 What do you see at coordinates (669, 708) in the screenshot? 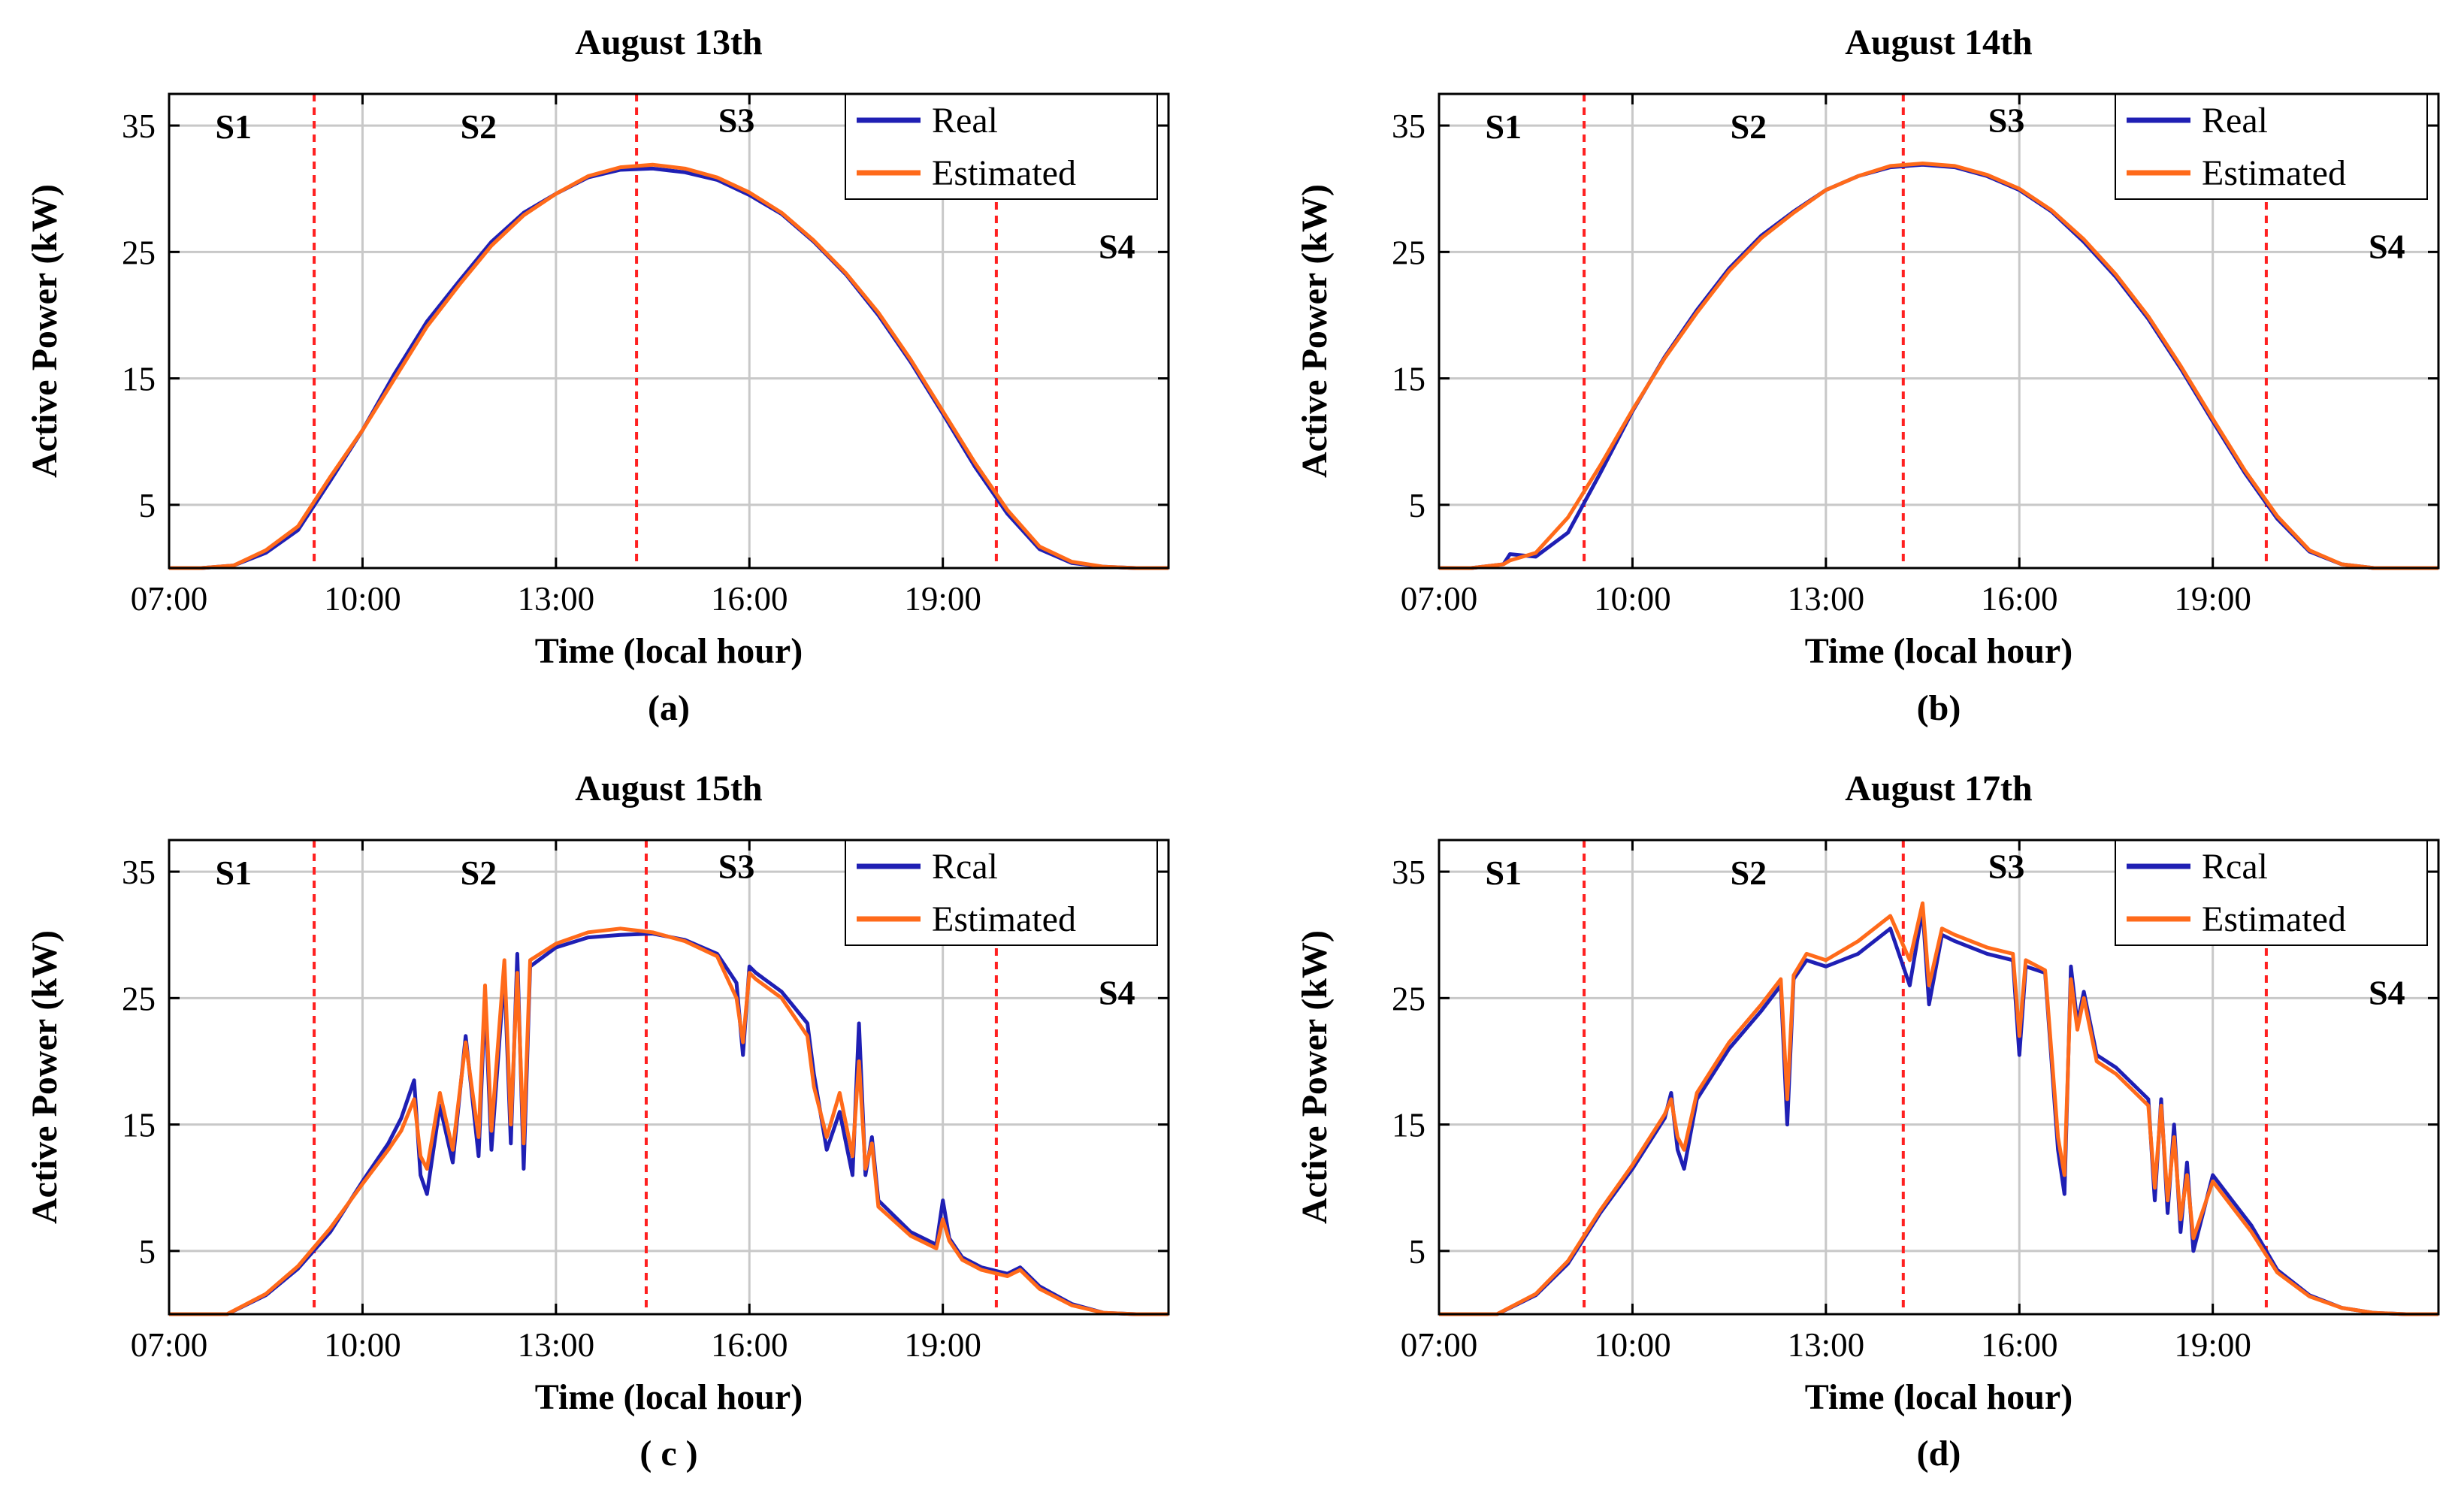
I see `subfigure-label: (a)` at bounding box center [669, 708].